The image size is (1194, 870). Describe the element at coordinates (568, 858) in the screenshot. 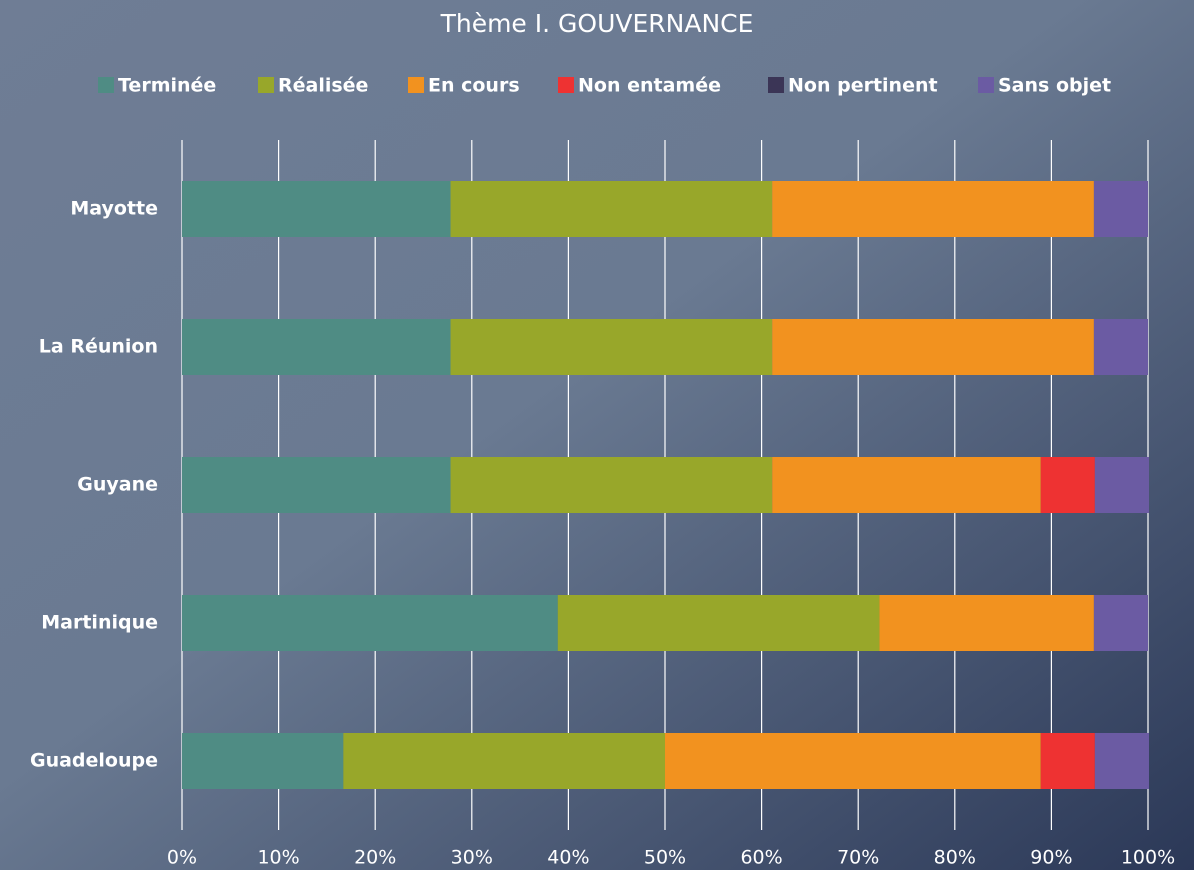

I see `x-tick-label: 40%` at that location.